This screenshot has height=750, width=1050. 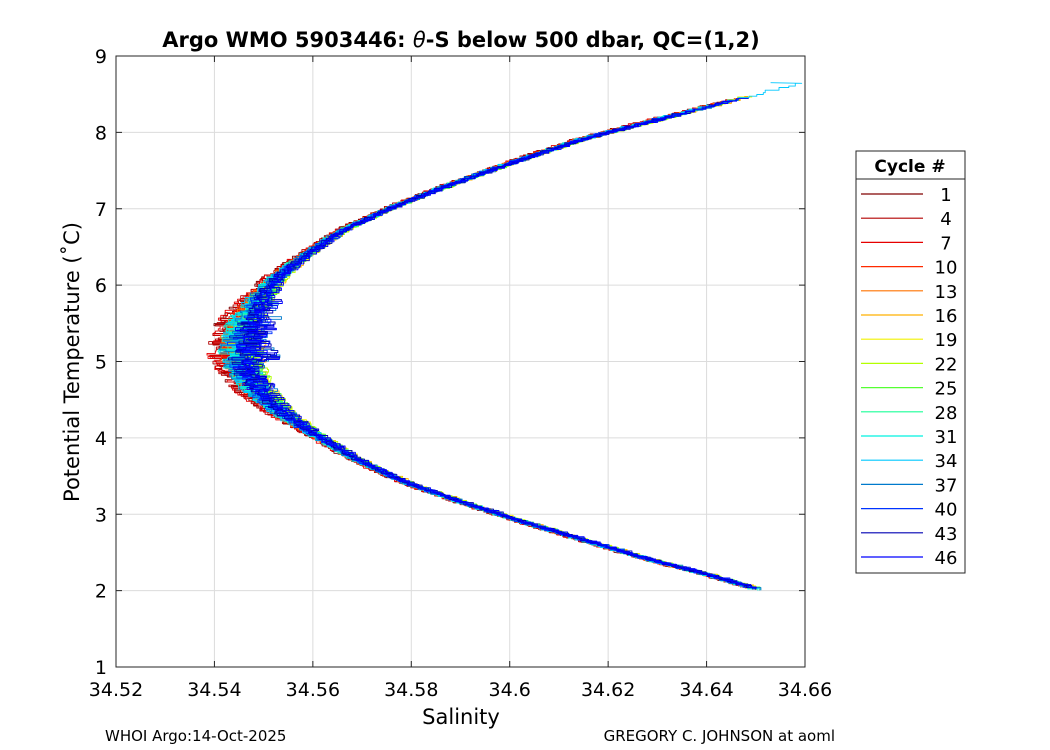 I want to click on legend-label: 43, so click(x=946, y=534).